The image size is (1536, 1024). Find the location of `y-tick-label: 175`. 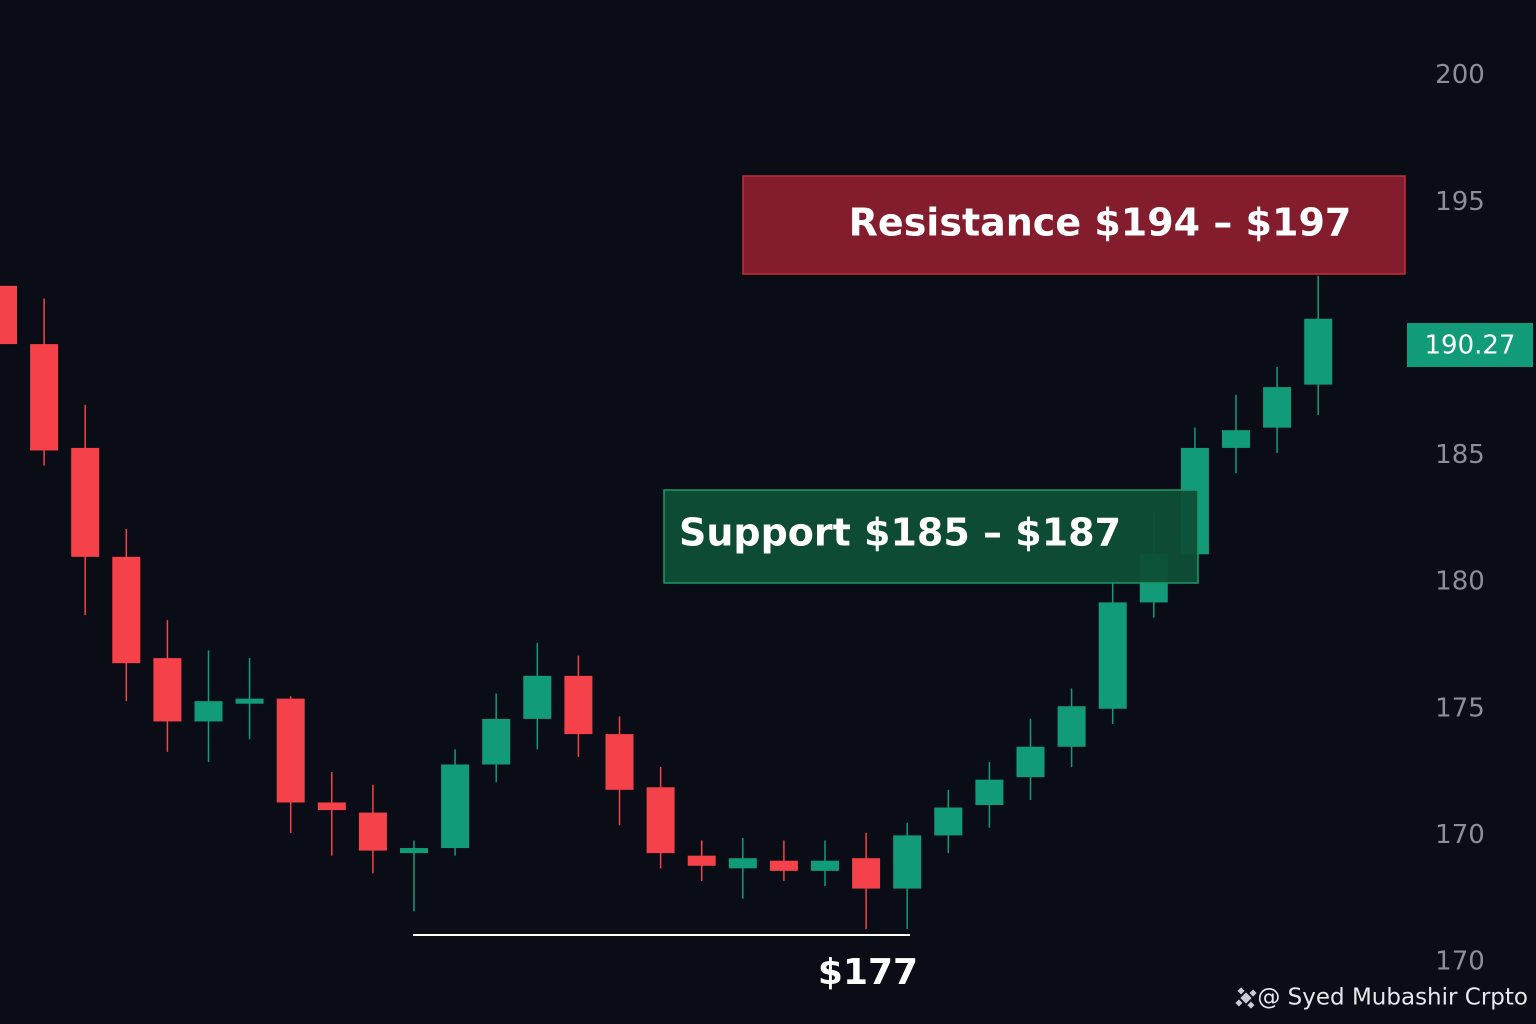

y-tick-label: 175 is located at coordinates (1460, 708).